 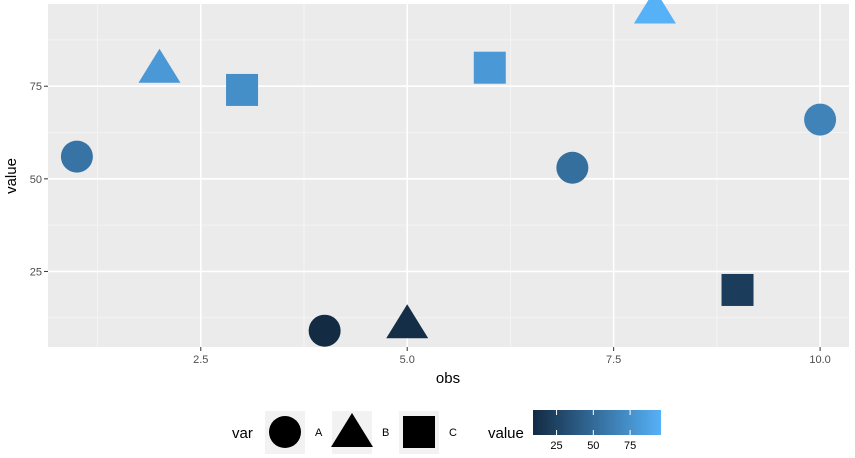 I want to click on x-tick-label: 2.5, so click(x=200, y=360).